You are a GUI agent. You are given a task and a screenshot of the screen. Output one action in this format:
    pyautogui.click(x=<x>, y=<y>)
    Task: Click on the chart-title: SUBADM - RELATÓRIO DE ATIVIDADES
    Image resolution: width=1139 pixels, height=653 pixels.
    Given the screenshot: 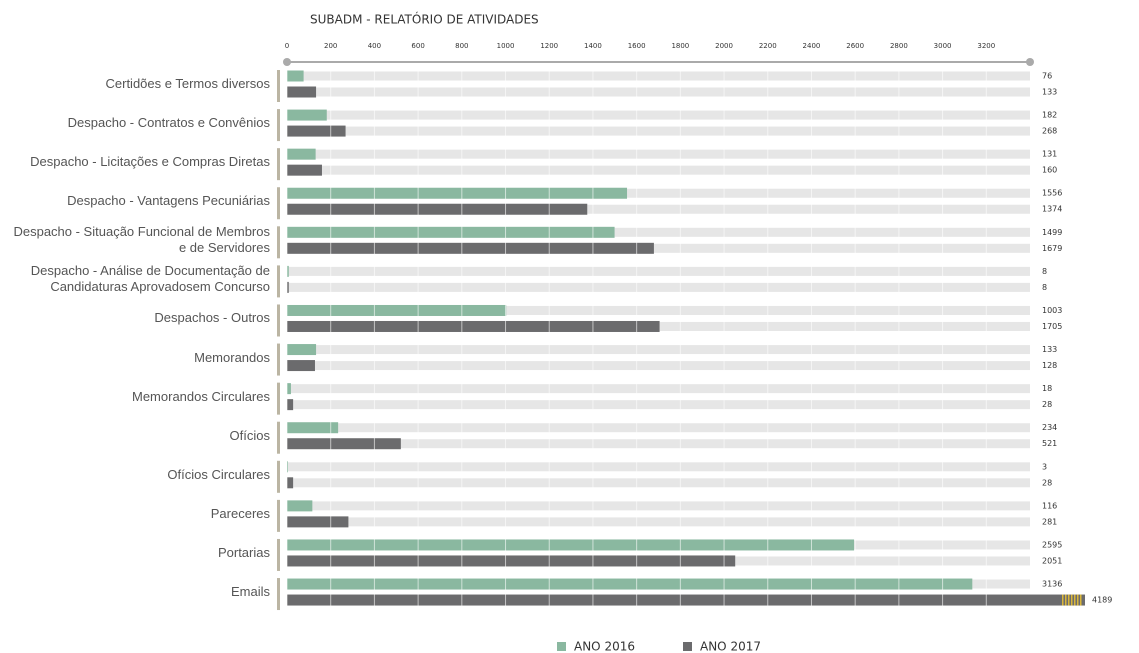 What is the action you would take?
    pyautogui.click(x=424, y=19)
    